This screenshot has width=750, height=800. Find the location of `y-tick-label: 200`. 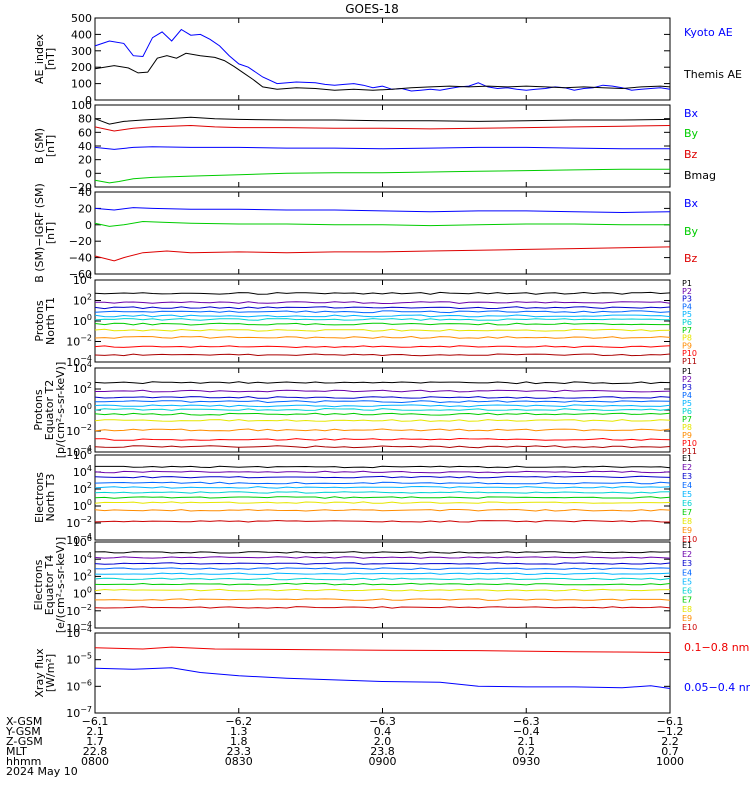

y-tick-label: 200 is located at coordinates (81, 67).